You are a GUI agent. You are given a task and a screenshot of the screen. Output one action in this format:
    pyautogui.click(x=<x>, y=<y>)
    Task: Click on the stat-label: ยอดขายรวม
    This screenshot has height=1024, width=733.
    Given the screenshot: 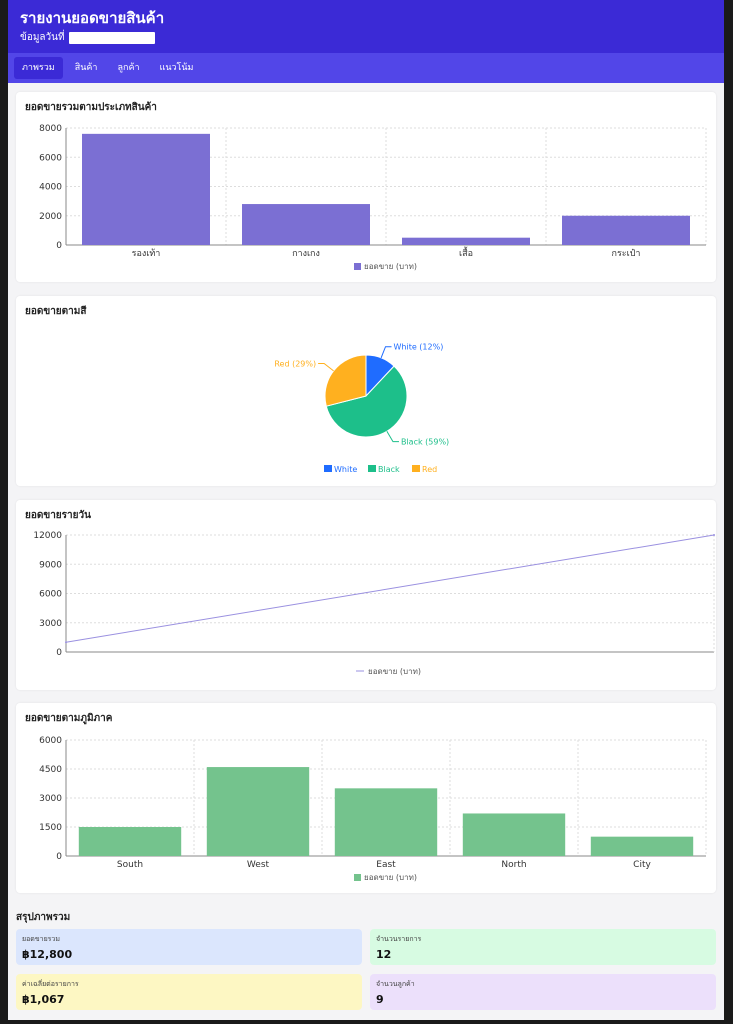 What is the action you would take?
    pyautogui.click(x=41, y=939)
    